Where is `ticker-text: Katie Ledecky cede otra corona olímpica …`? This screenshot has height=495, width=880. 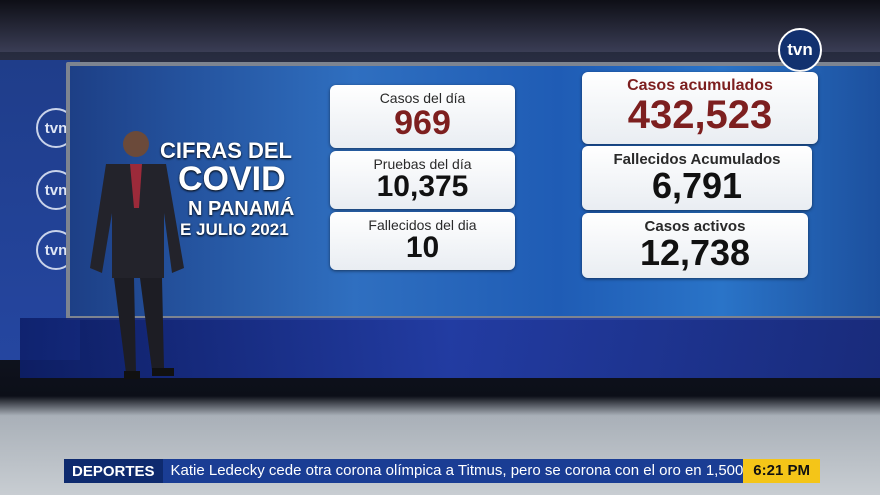 ticker-text: Katie Ledecky cede otra corona olímpica … is located at coordinates (453, 471).